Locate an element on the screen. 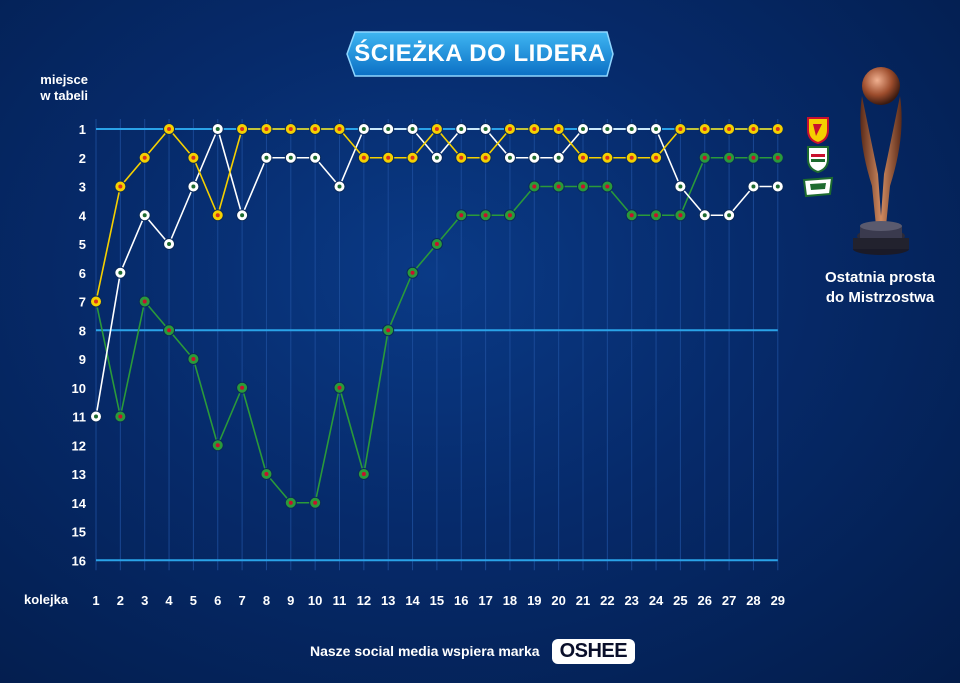 The width and height of the screenshot is (960, 683). chart-title: ŚCIEŻKA DO LIDERA is located at coordinates (480, 53).